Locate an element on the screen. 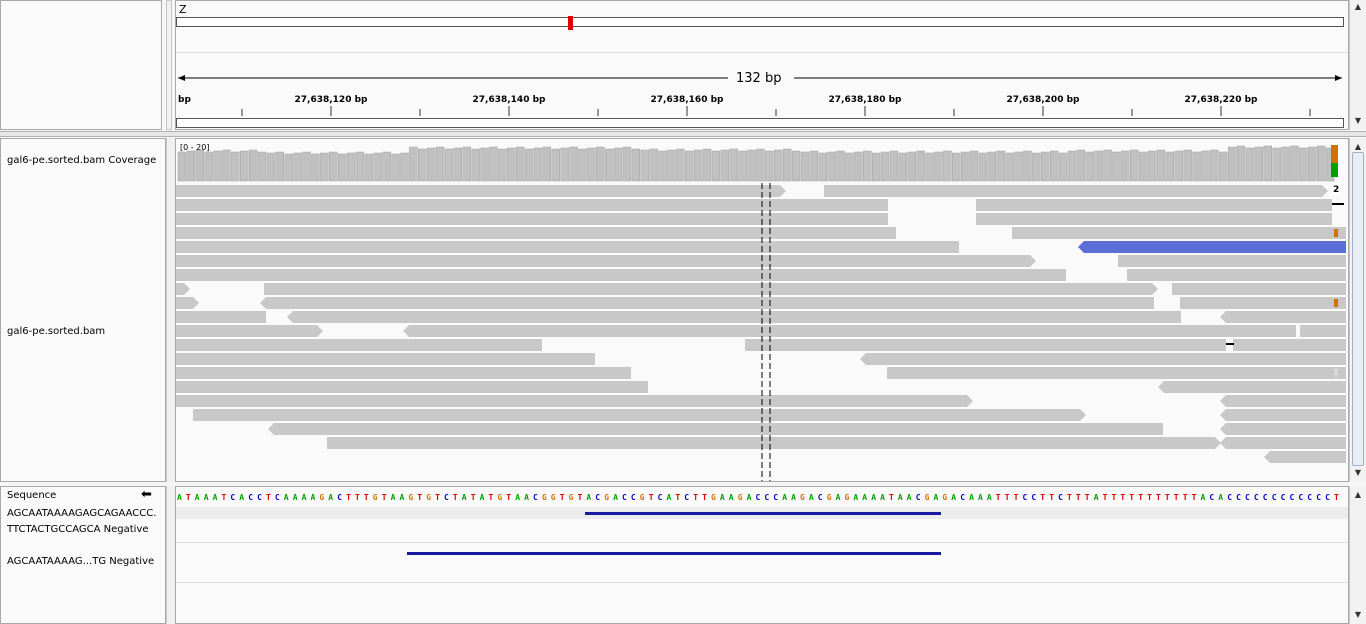 The image size is (1366, 624). primer1-name-line2: TTCTACTGCCAGCA Negative is located at coordinates (78, 529).